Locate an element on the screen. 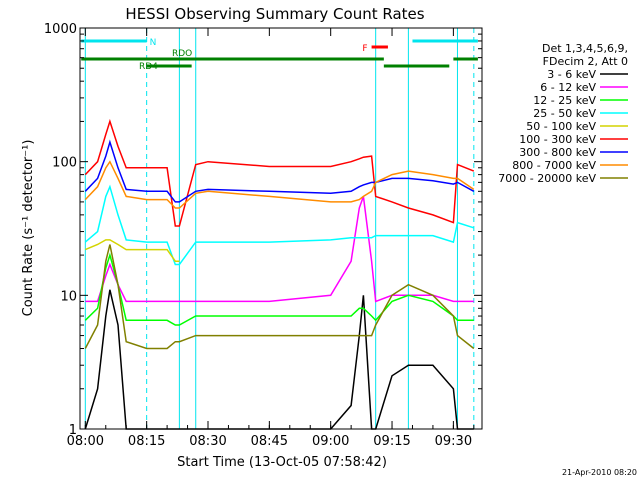  x-tick-label-6: 09:30 is located at coordinates (453, 441).